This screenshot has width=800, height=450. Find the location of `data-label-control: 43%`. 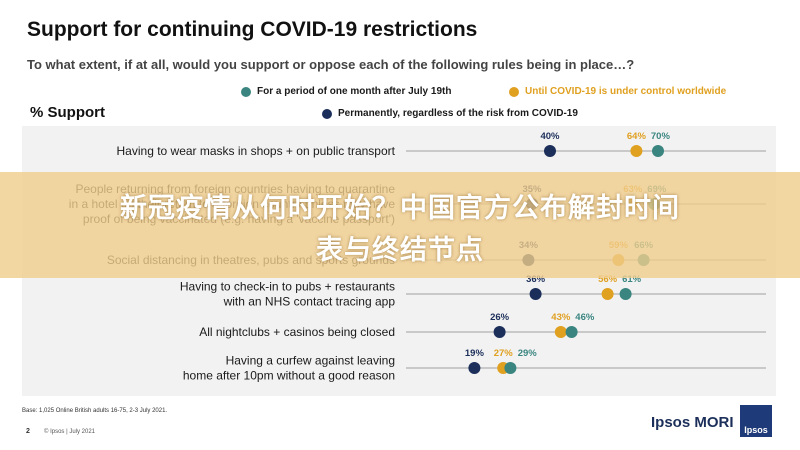

data-label-control: 43% is located at coordinates (561, 317).